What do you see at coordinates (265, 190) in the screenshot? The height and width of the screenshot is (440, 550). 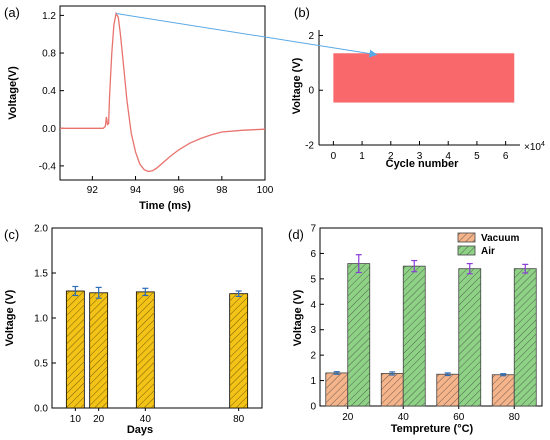 I see `panel-a-xtick-label: 100` at bounding box center [265, 190].